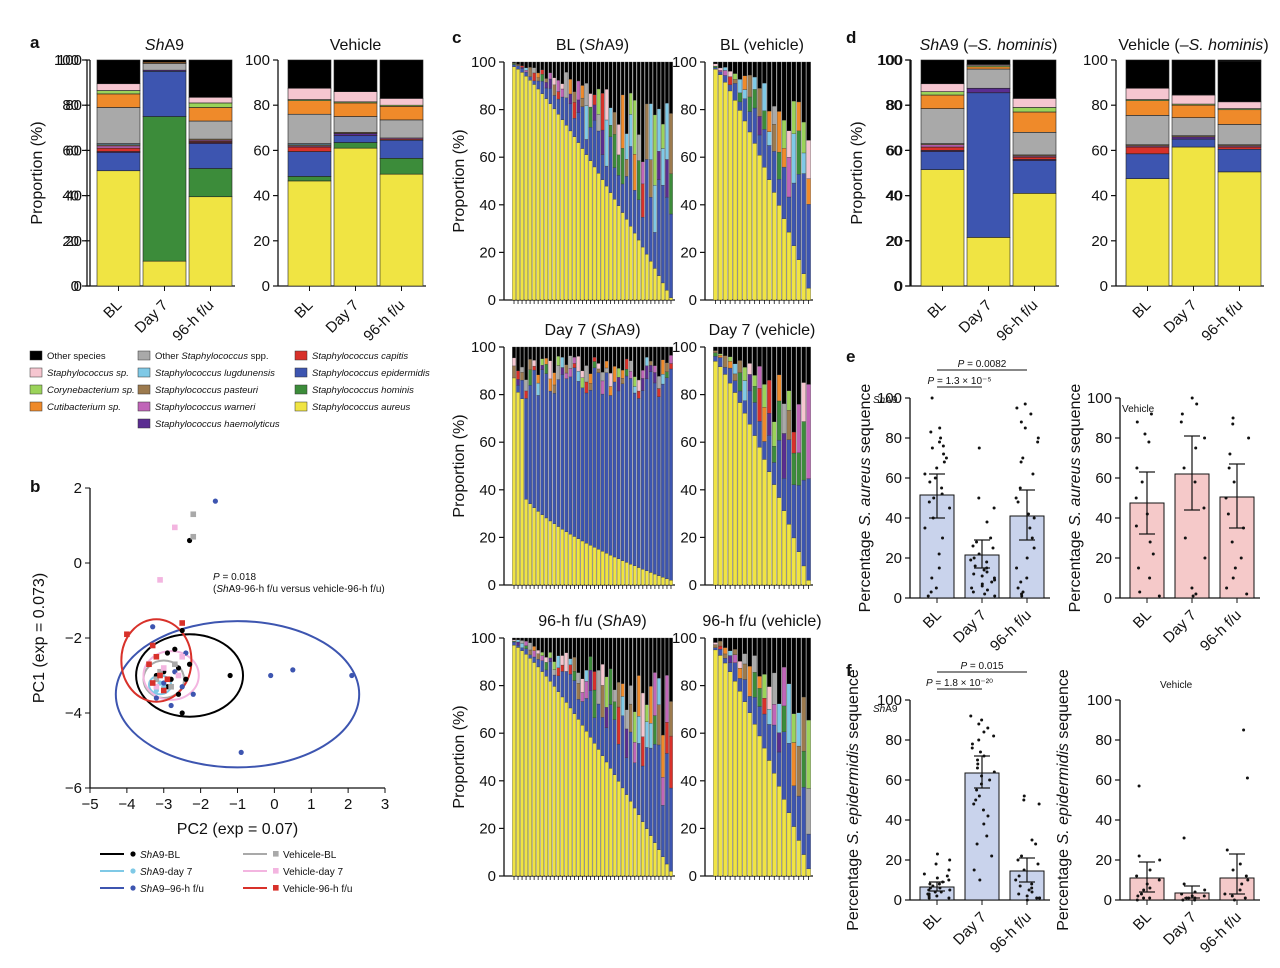 This screenshot has width=1280, height=968. What do you see at coordinates (205, 407) in the screenshot?
I see `legend-label: Staphylococcus warneri` at bounding box center [205, 407].